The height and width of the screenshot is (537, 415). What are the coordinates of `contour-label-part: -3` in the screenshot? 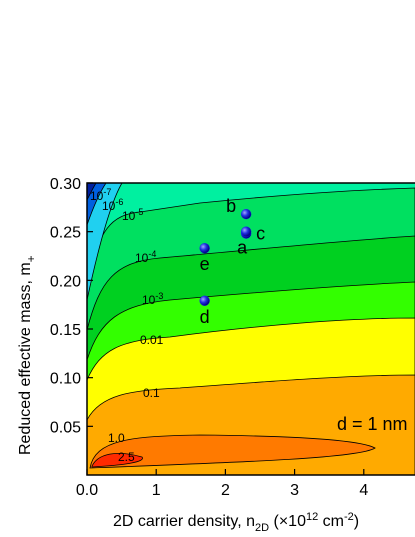 It's located at (159, 296).